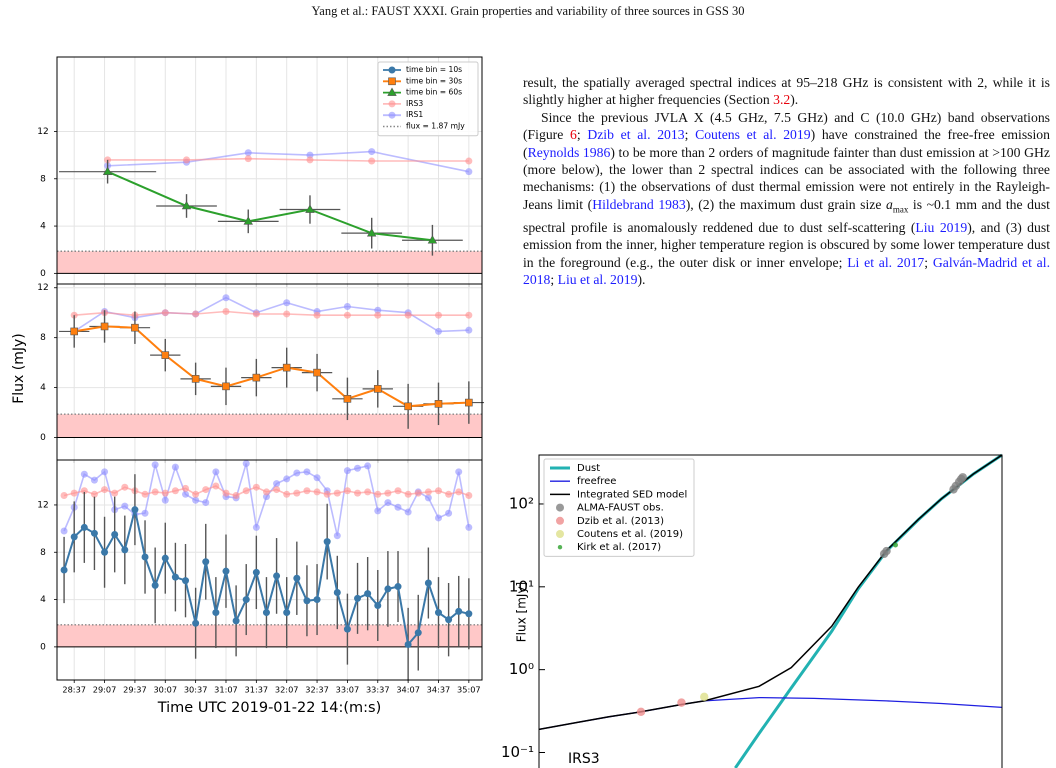 The height and width of the screenshot is (768, 1056). What do you see at coordinates (573, 135) in the screenshot?
I see `citation-link: 6` at bounding box center [573, 135].